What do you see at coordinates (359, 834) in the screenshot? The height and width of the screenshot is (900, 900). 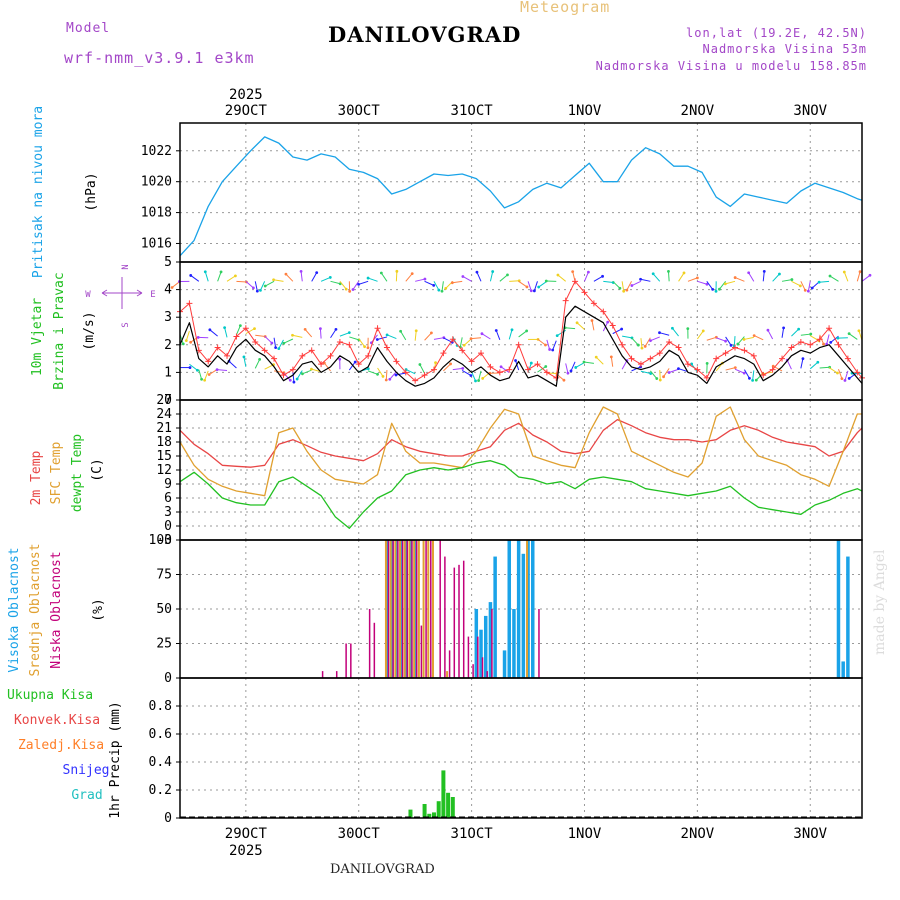 I see `bottom-day-label-30OCT: 30OCT` at bounding box center [359, 834].